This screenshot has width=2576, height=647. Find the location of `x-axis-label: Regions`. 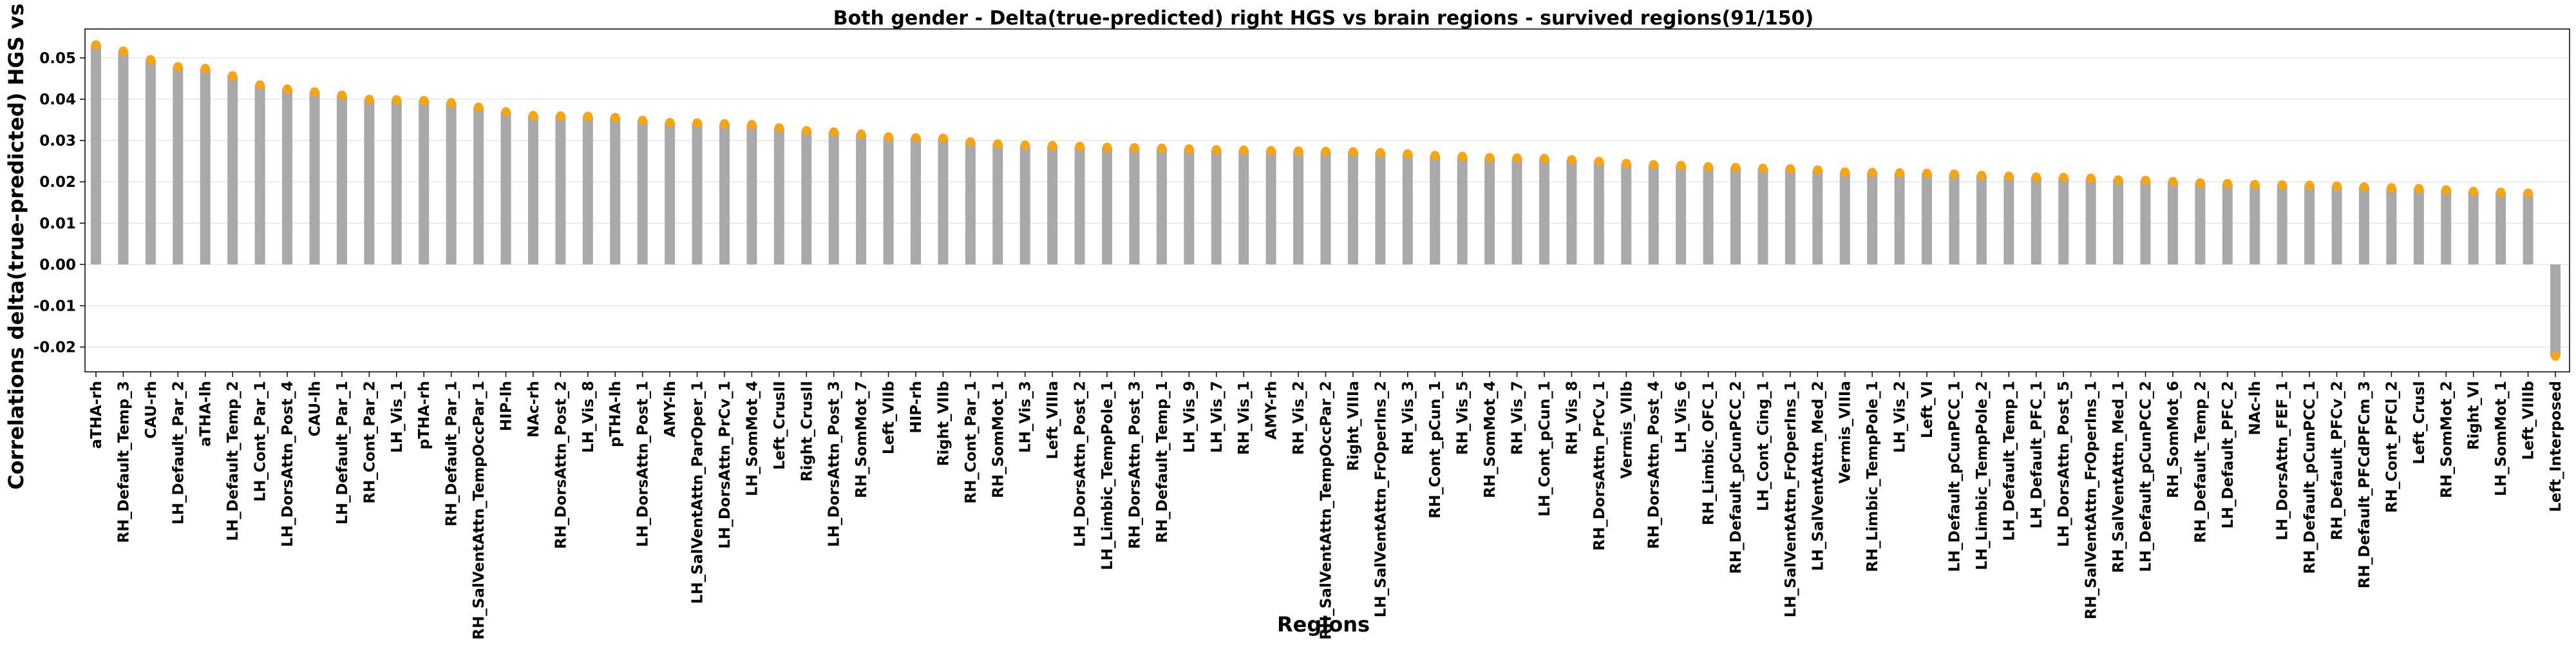

x-axis-label: Regions is located at coordinates (1323, 624).